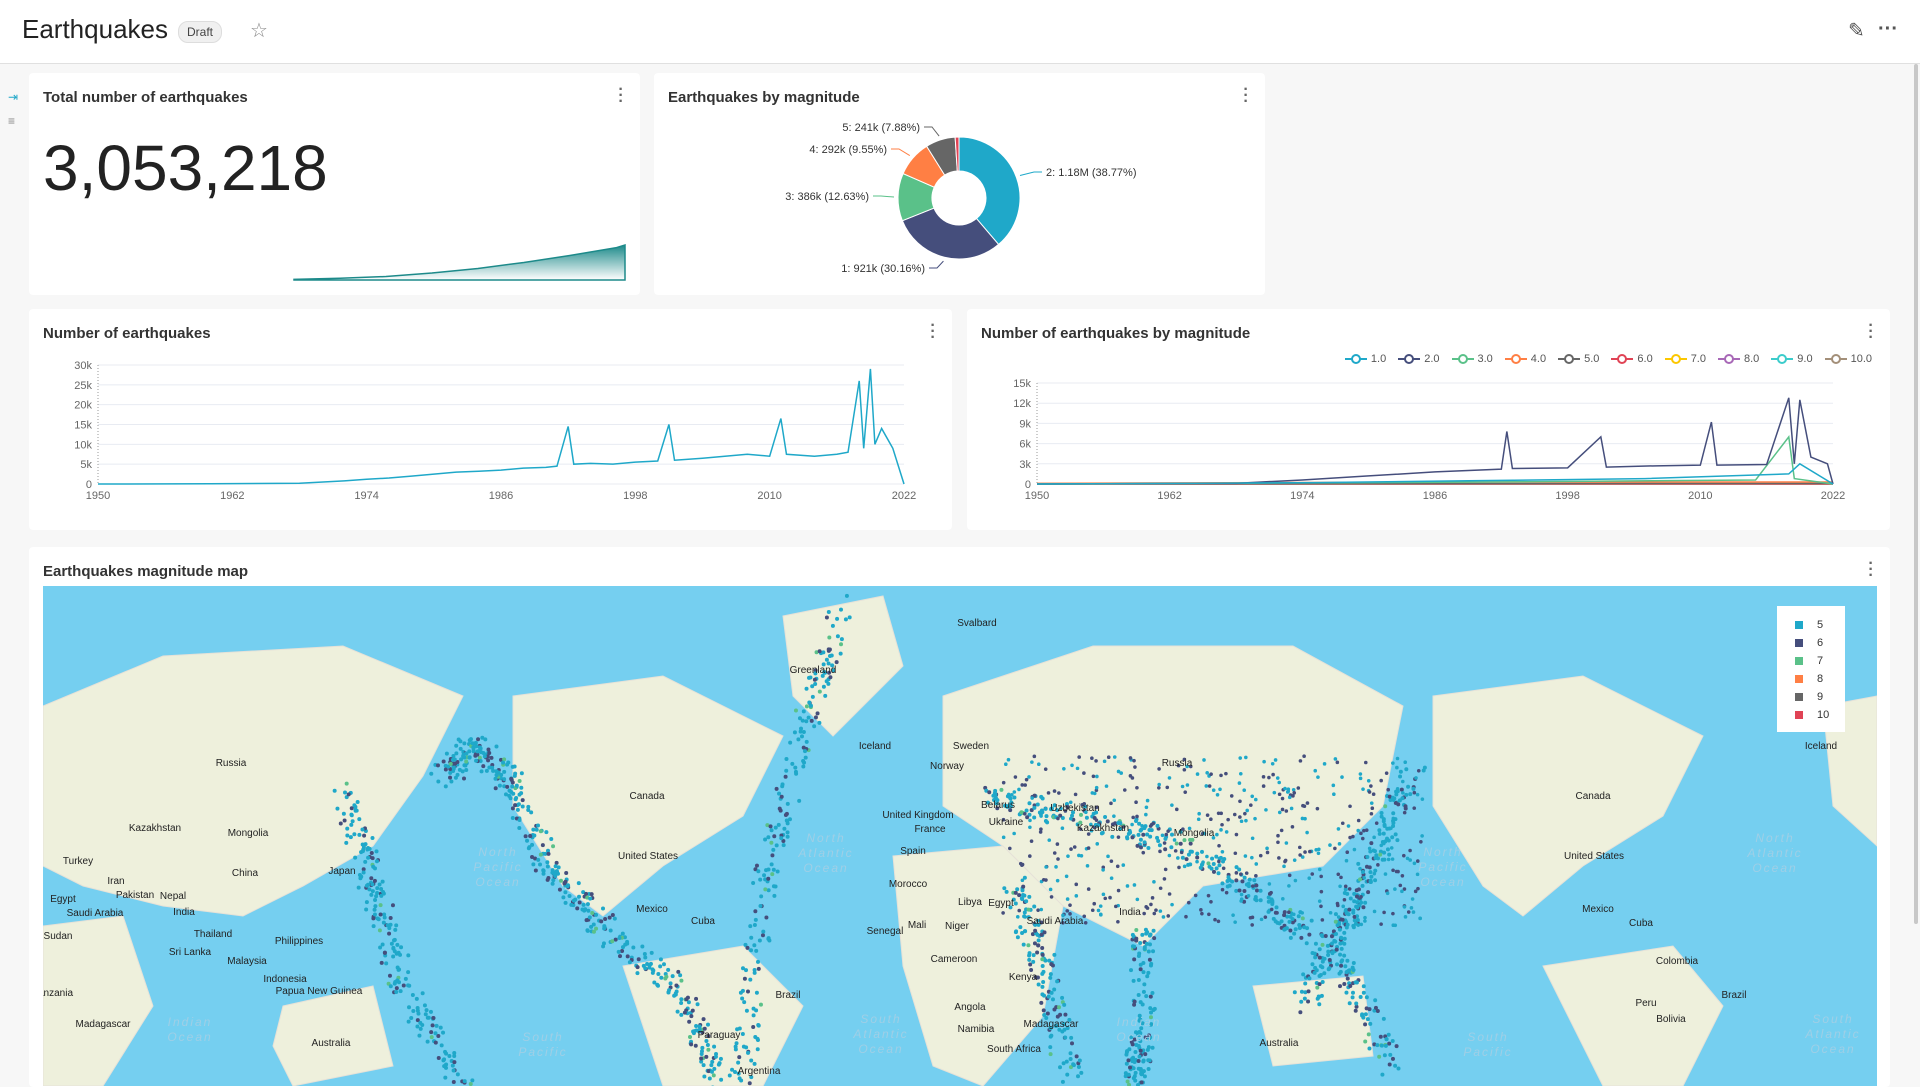  Describe the element at coordinates (825, 868) in the screenshot. I see `ocean-label-line: Ocean` at that location.